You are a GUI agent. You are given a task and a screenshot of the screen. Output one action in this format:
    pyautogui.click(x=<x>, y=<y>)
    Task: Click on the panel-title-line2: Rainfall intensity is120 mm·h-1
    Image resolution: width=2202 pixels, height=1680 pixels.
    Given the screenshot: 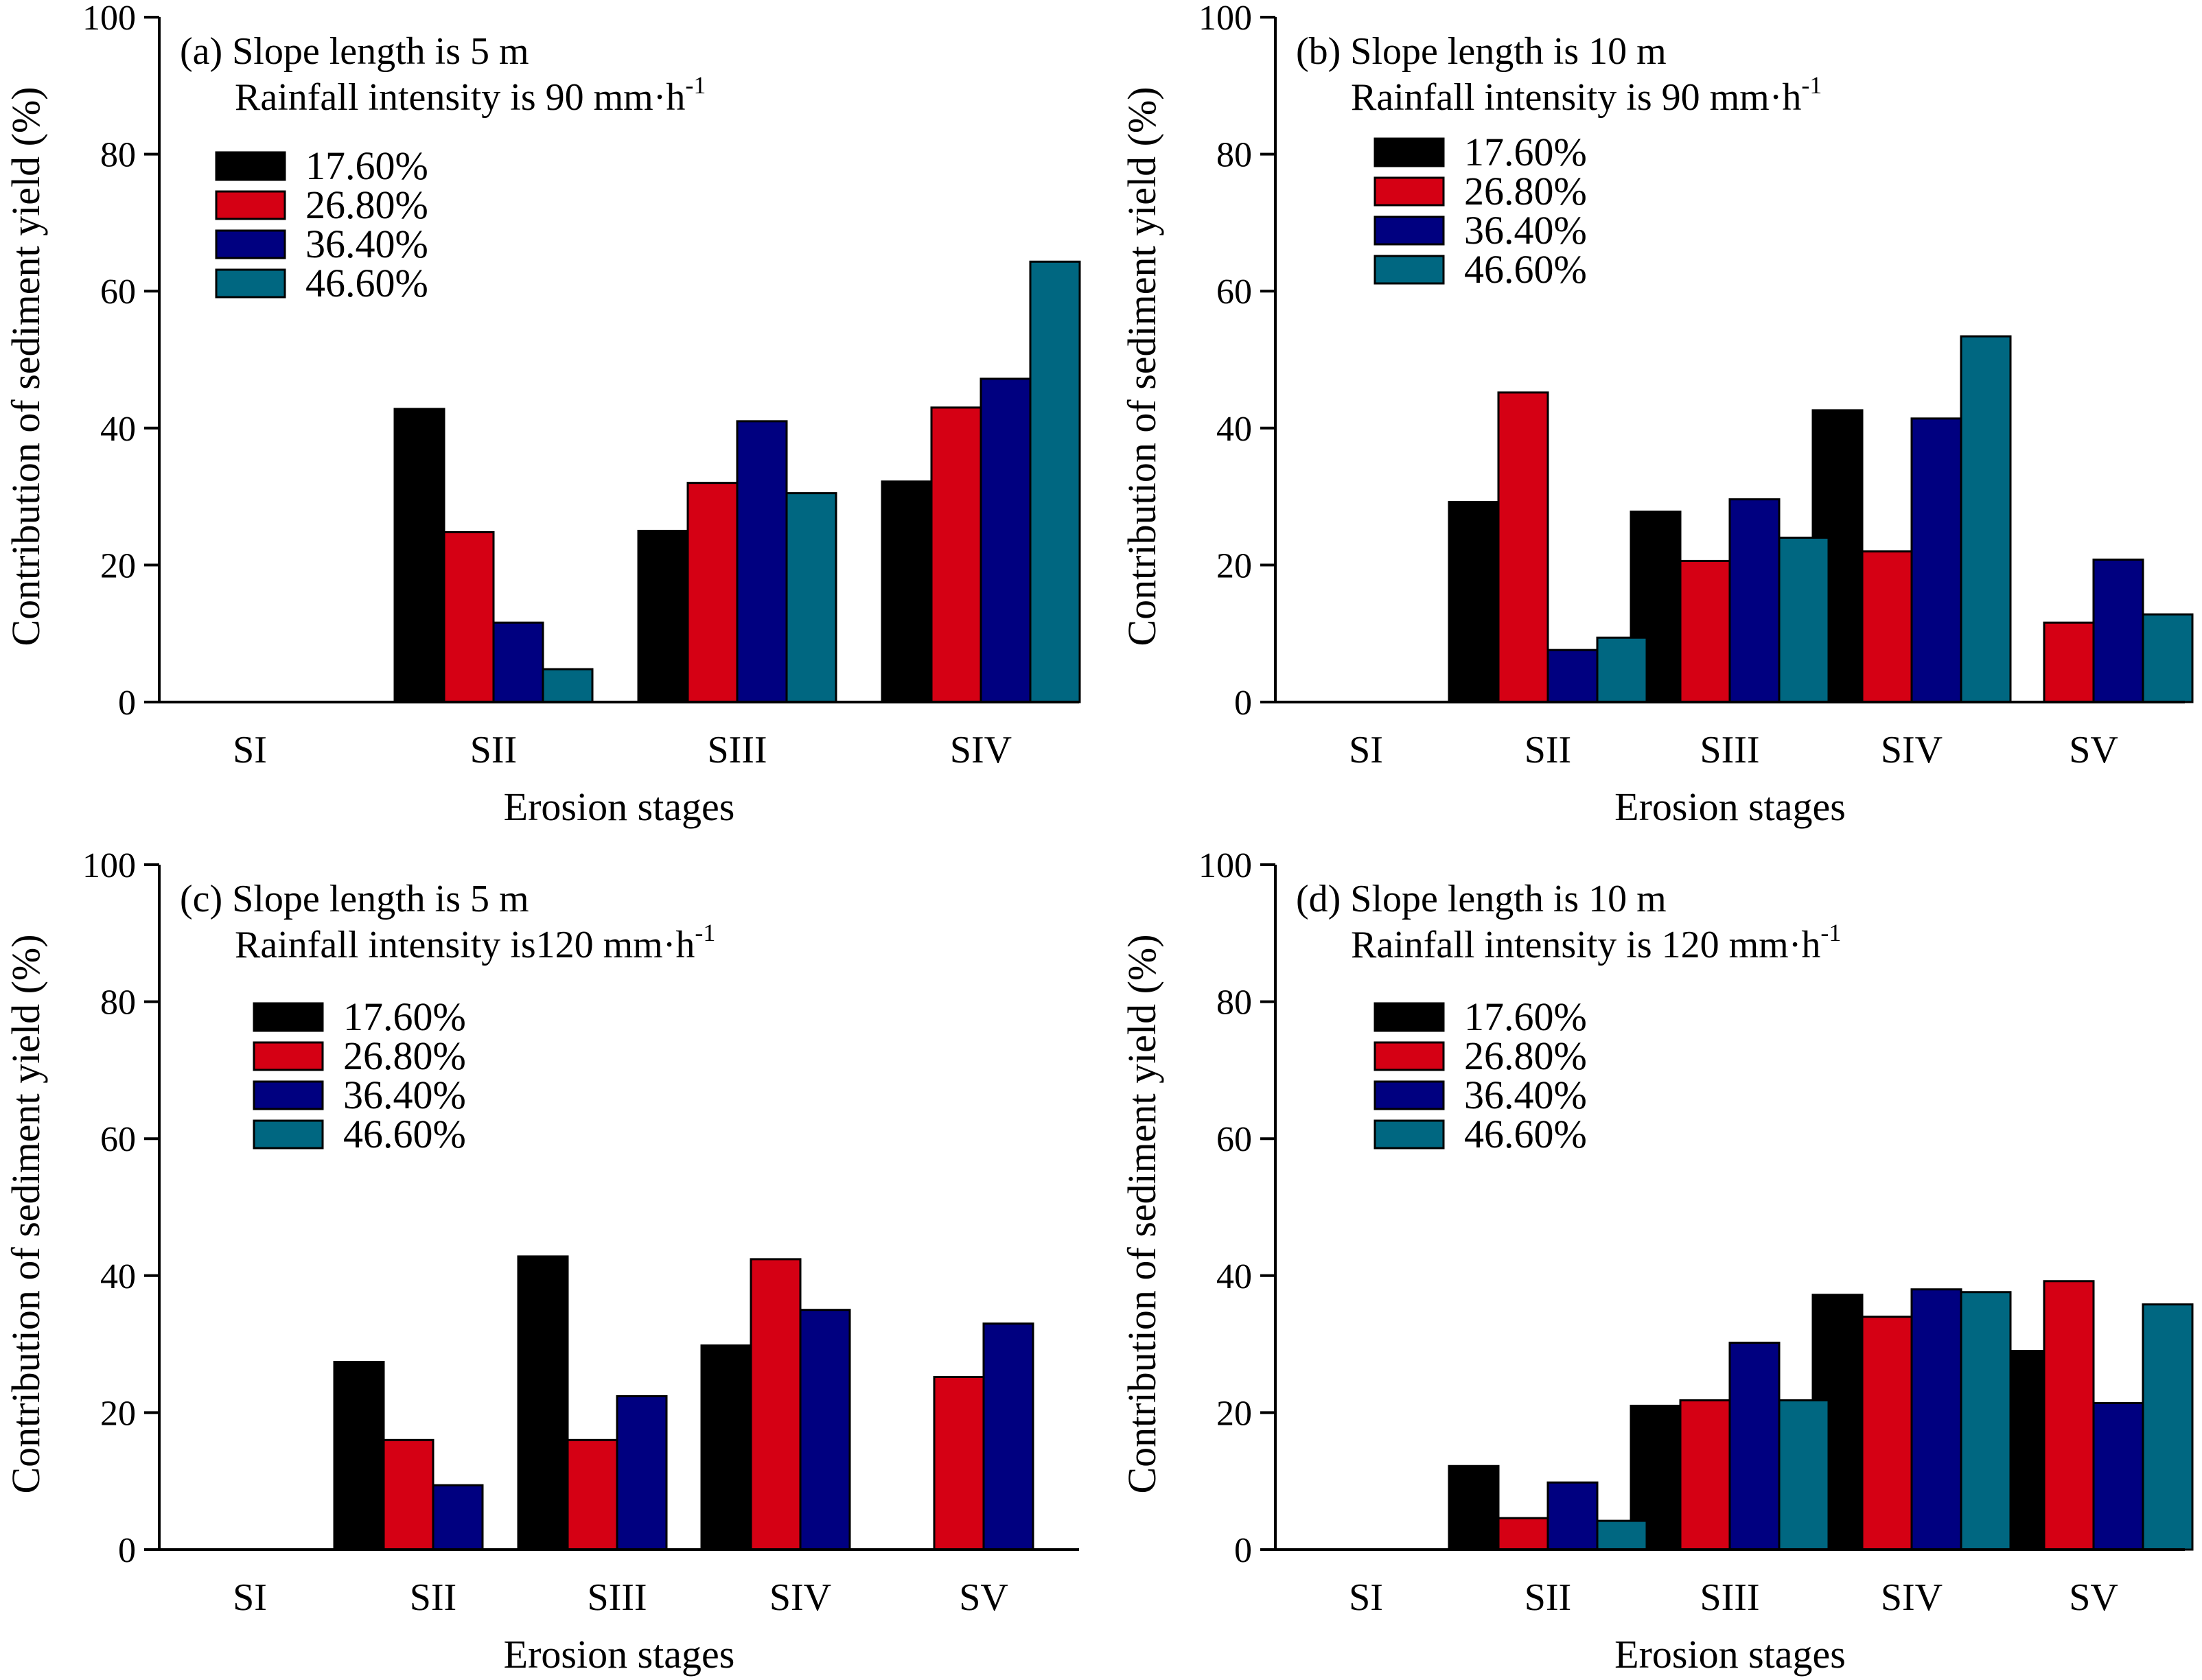 What is the action you would take?
    pyautogui.click(x=475, y=942)
    